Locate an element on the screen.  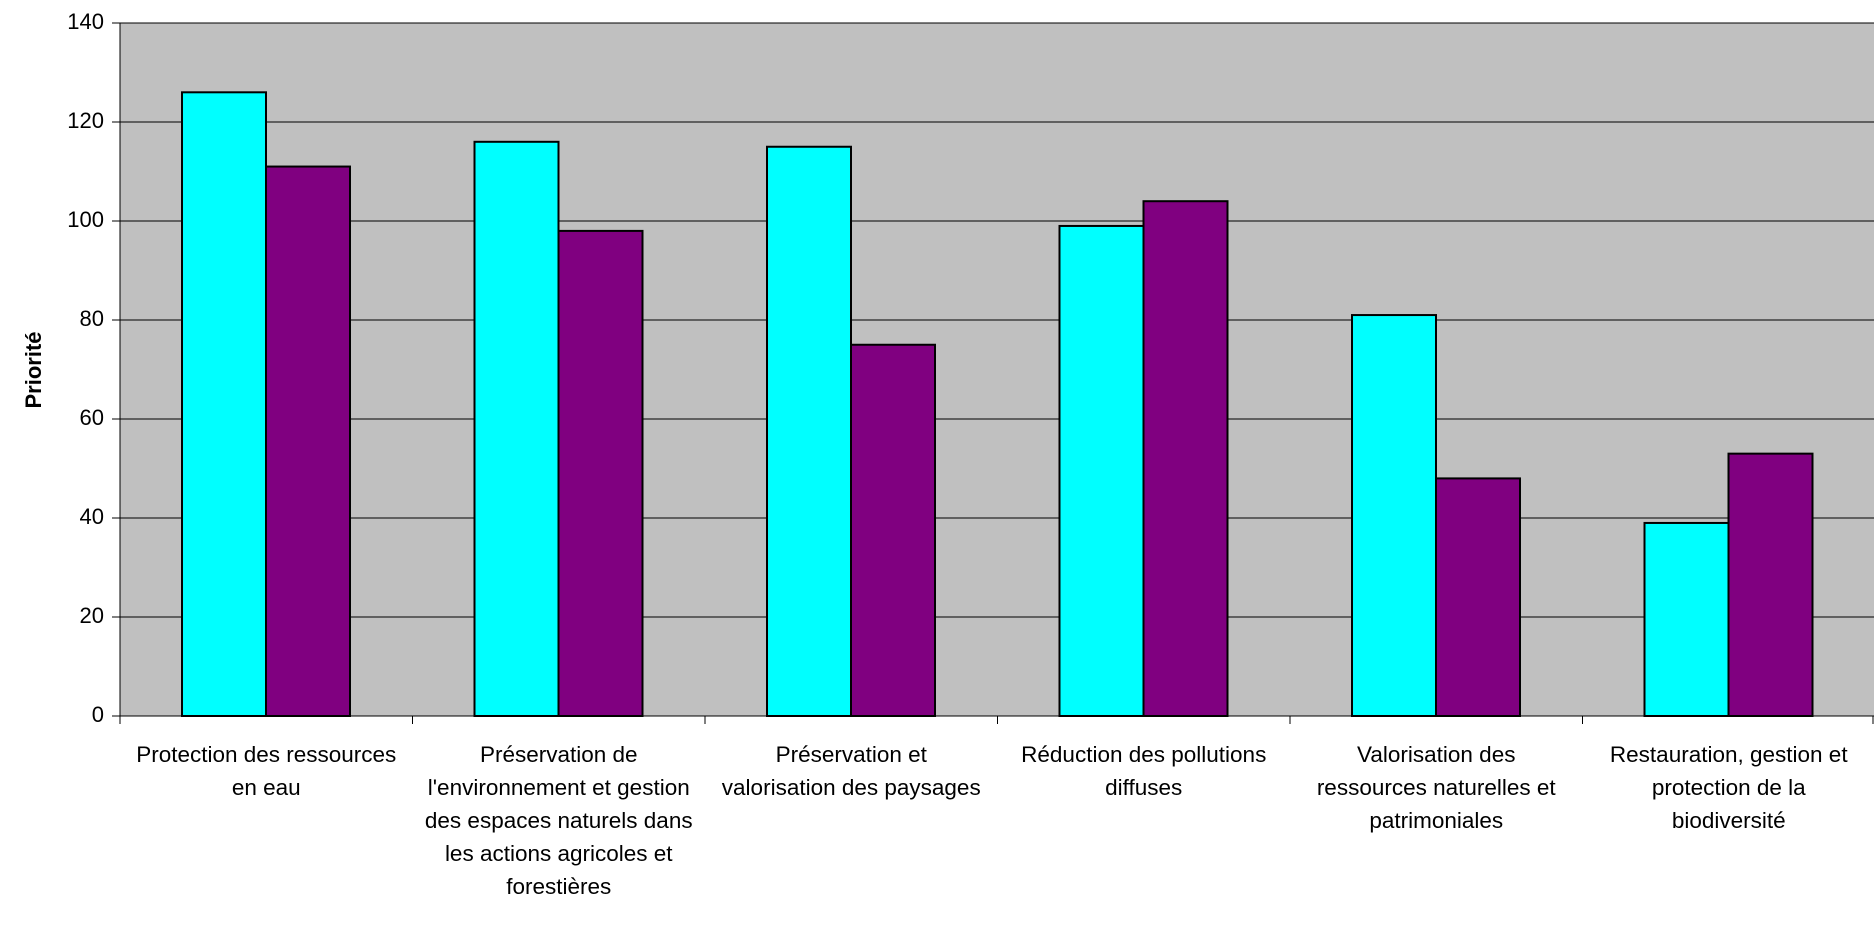
y-tick-label: 20 is located at coordinates (92, 615).